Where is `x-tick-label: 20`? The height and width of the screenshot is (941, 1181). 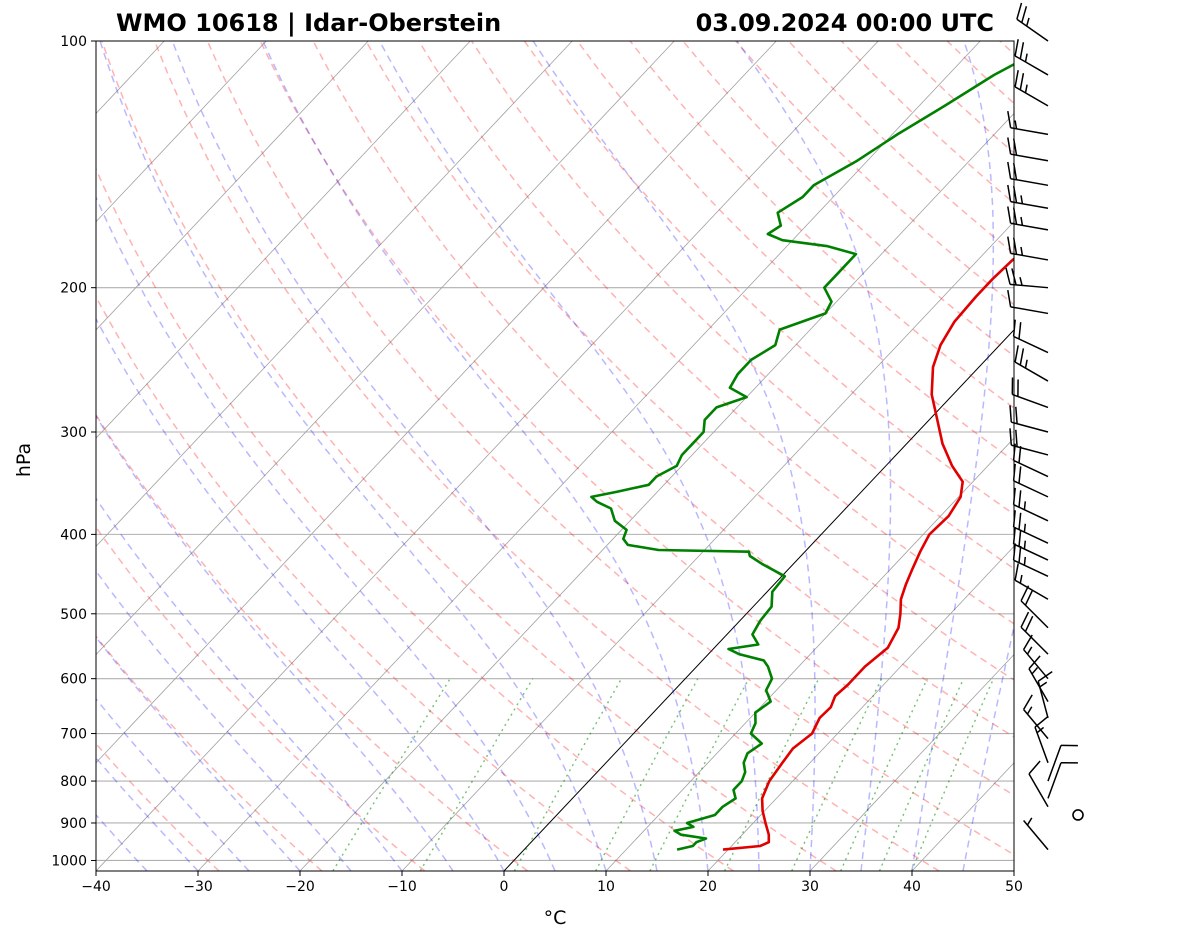 x-tick-label: 20 is located at coordinates (708, 887).